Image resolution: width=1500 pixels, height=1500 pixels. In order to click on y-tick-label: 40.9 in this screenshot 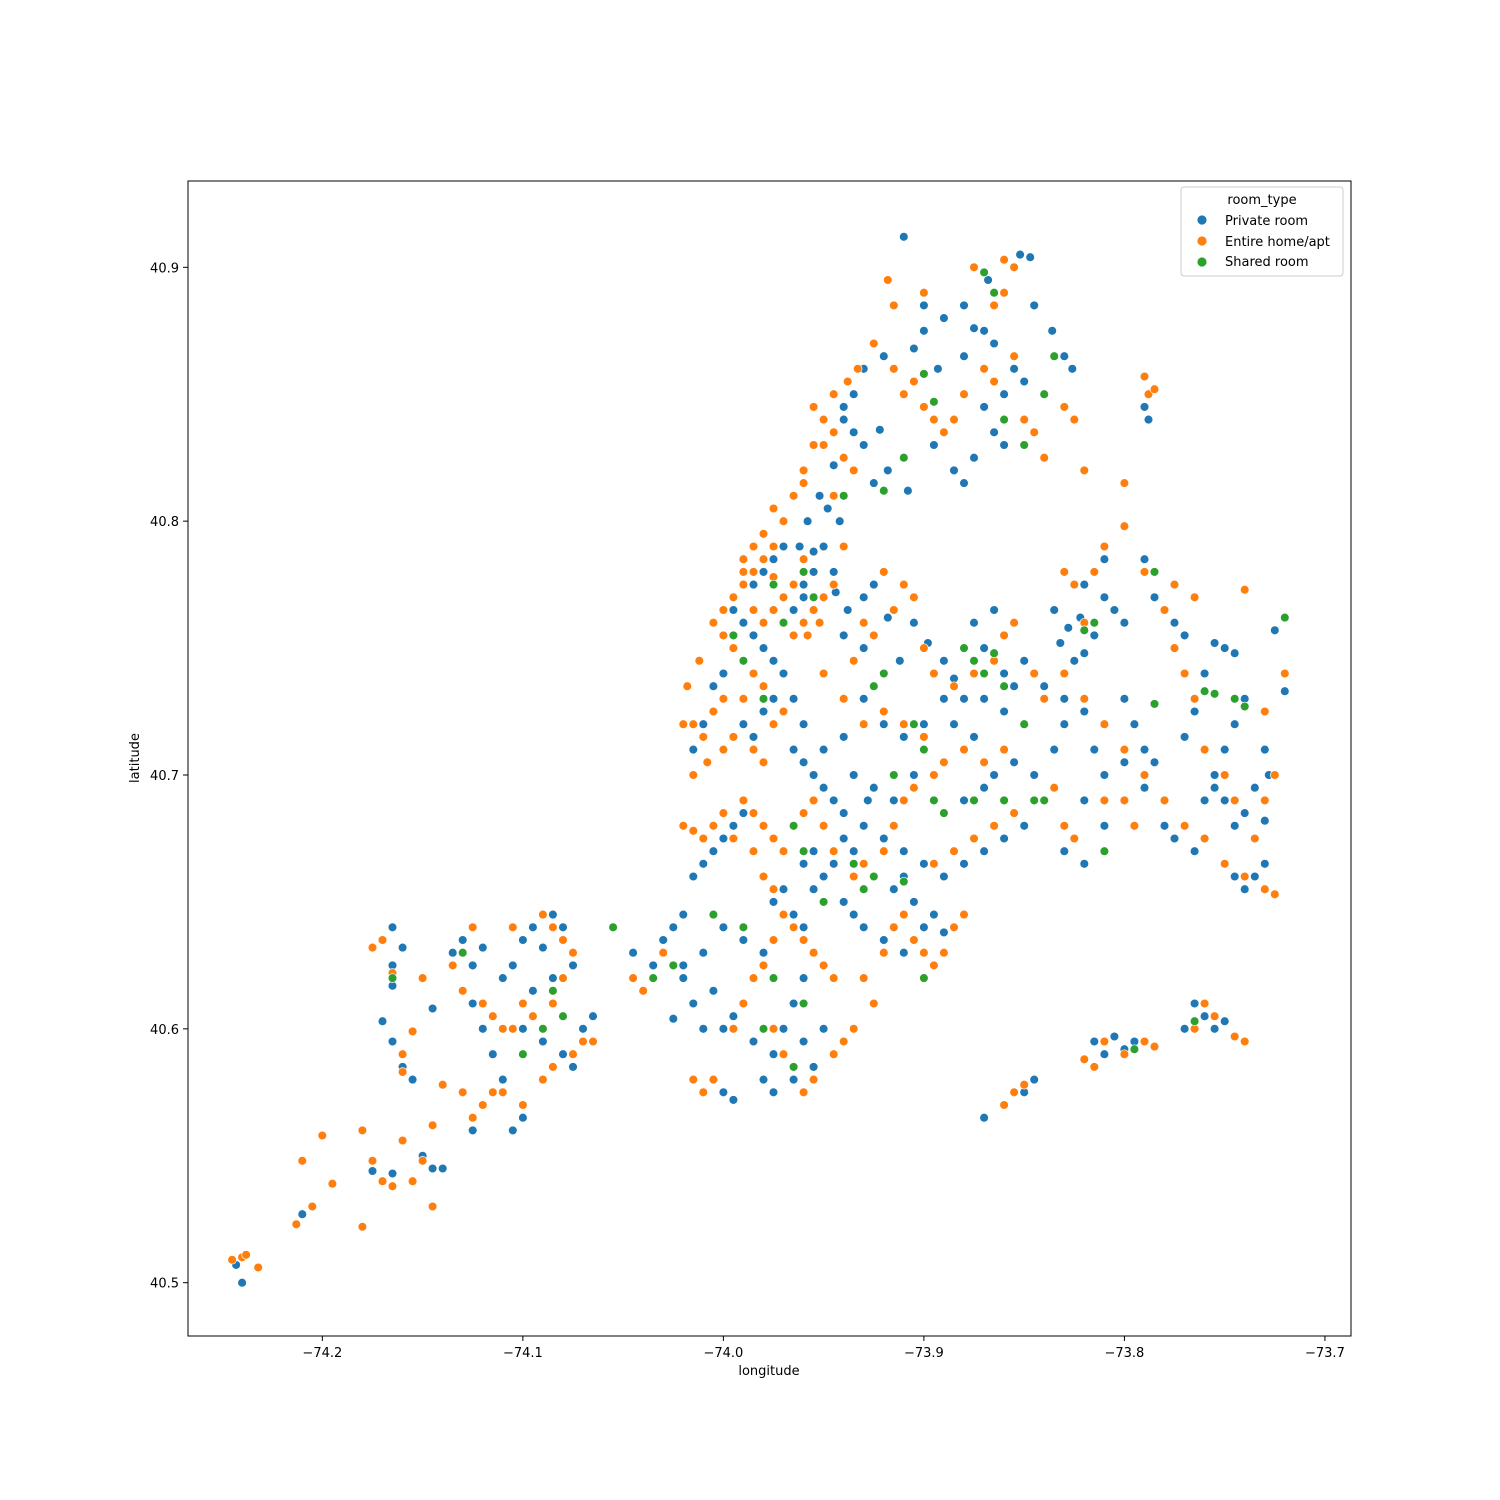, I will do `click(164, 268)`.